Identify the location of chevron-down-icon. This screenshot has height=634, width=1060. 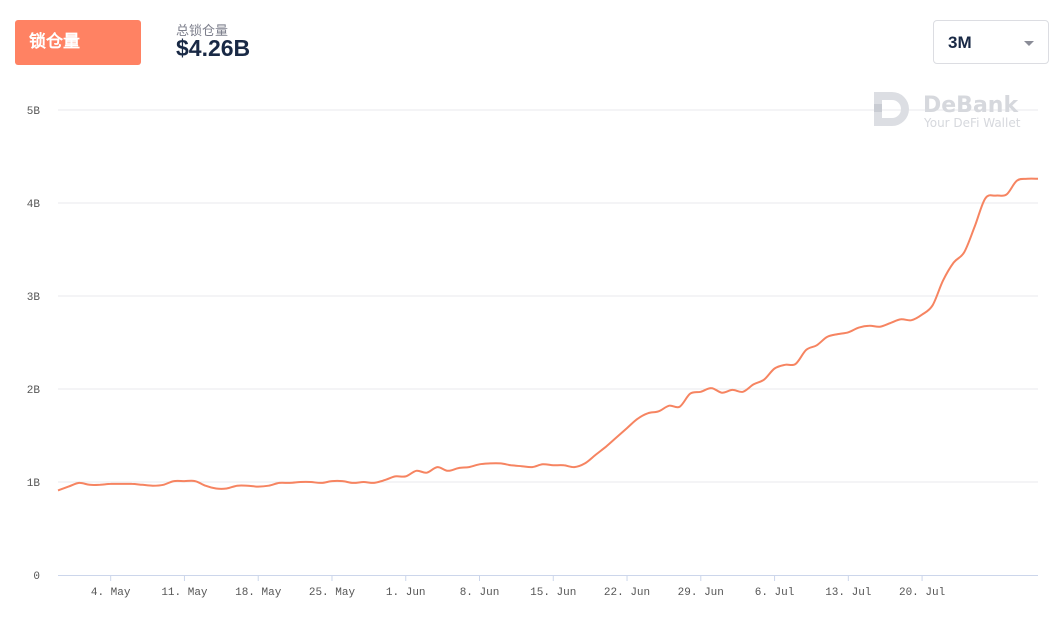
(1029, 43).